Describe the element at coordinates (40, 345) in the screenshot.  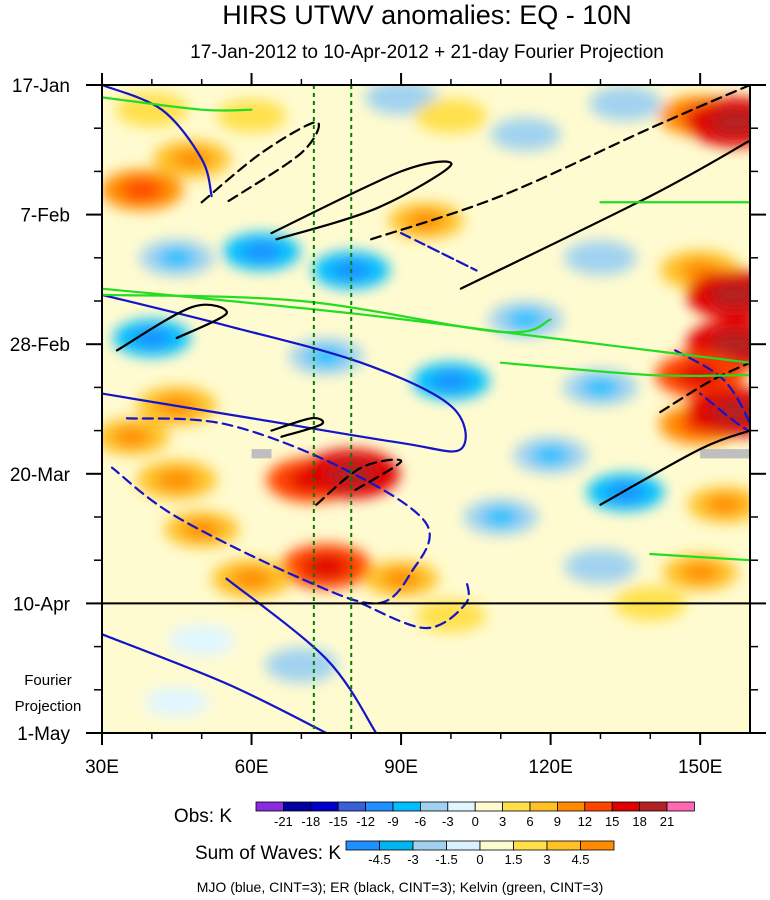
I see `y-tick-label: 28-Feb` at that location.